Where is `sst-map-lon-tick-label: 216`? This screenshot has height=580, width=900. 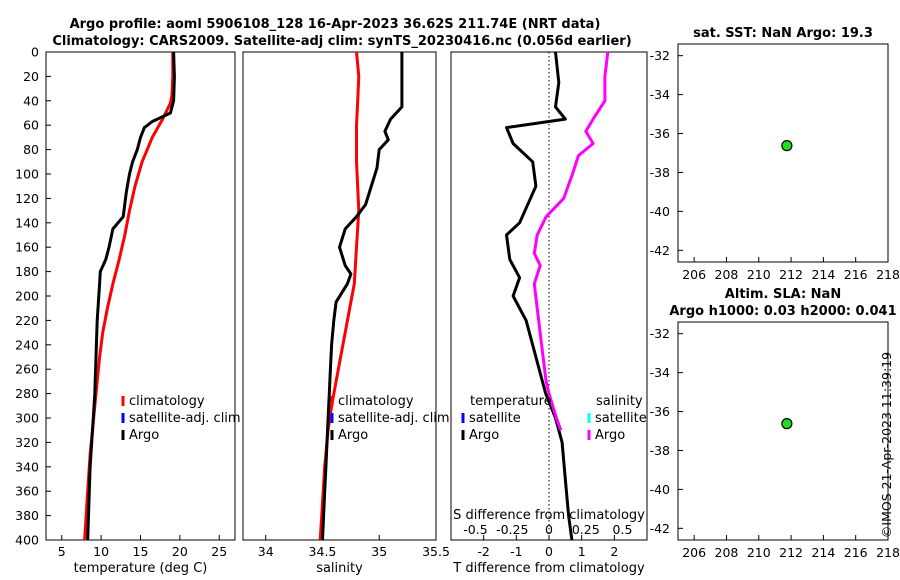
sst-map-lon-tick-label: 216 is located at coordinates (856, 274).